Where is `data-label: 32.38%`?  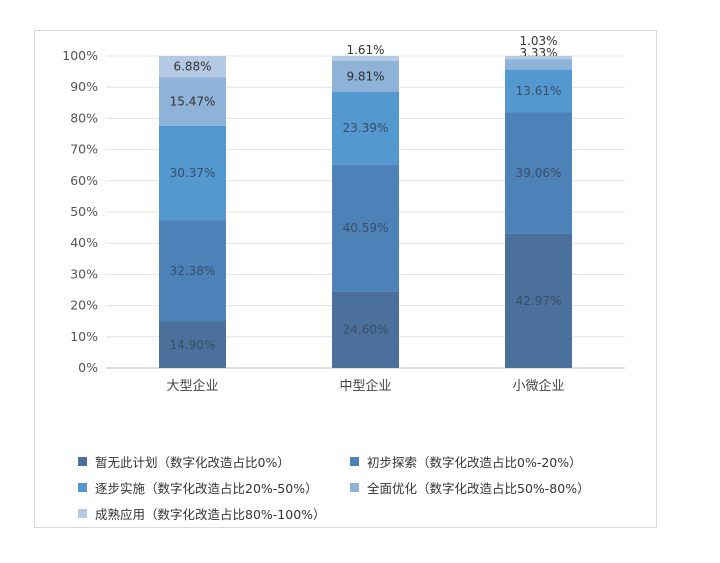
data-label: 32.38% is located at coordinates (193, 271).